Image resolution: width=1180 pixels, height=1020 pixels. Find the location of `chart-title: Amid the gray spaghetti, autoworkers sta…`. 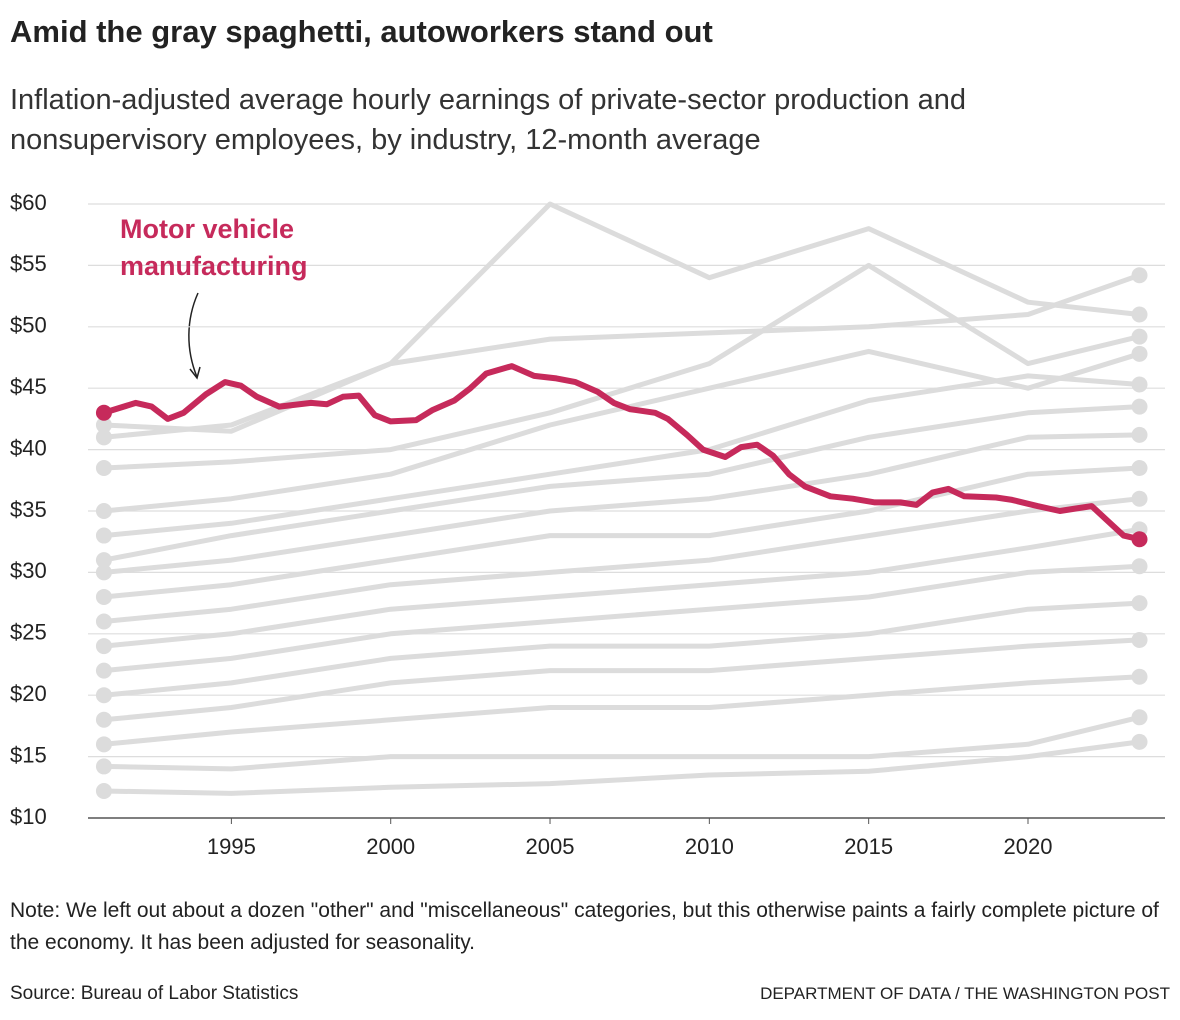

chart-title: Amid the gray spaghetti, autoworkers sta… is located at coordinates (361, 31).